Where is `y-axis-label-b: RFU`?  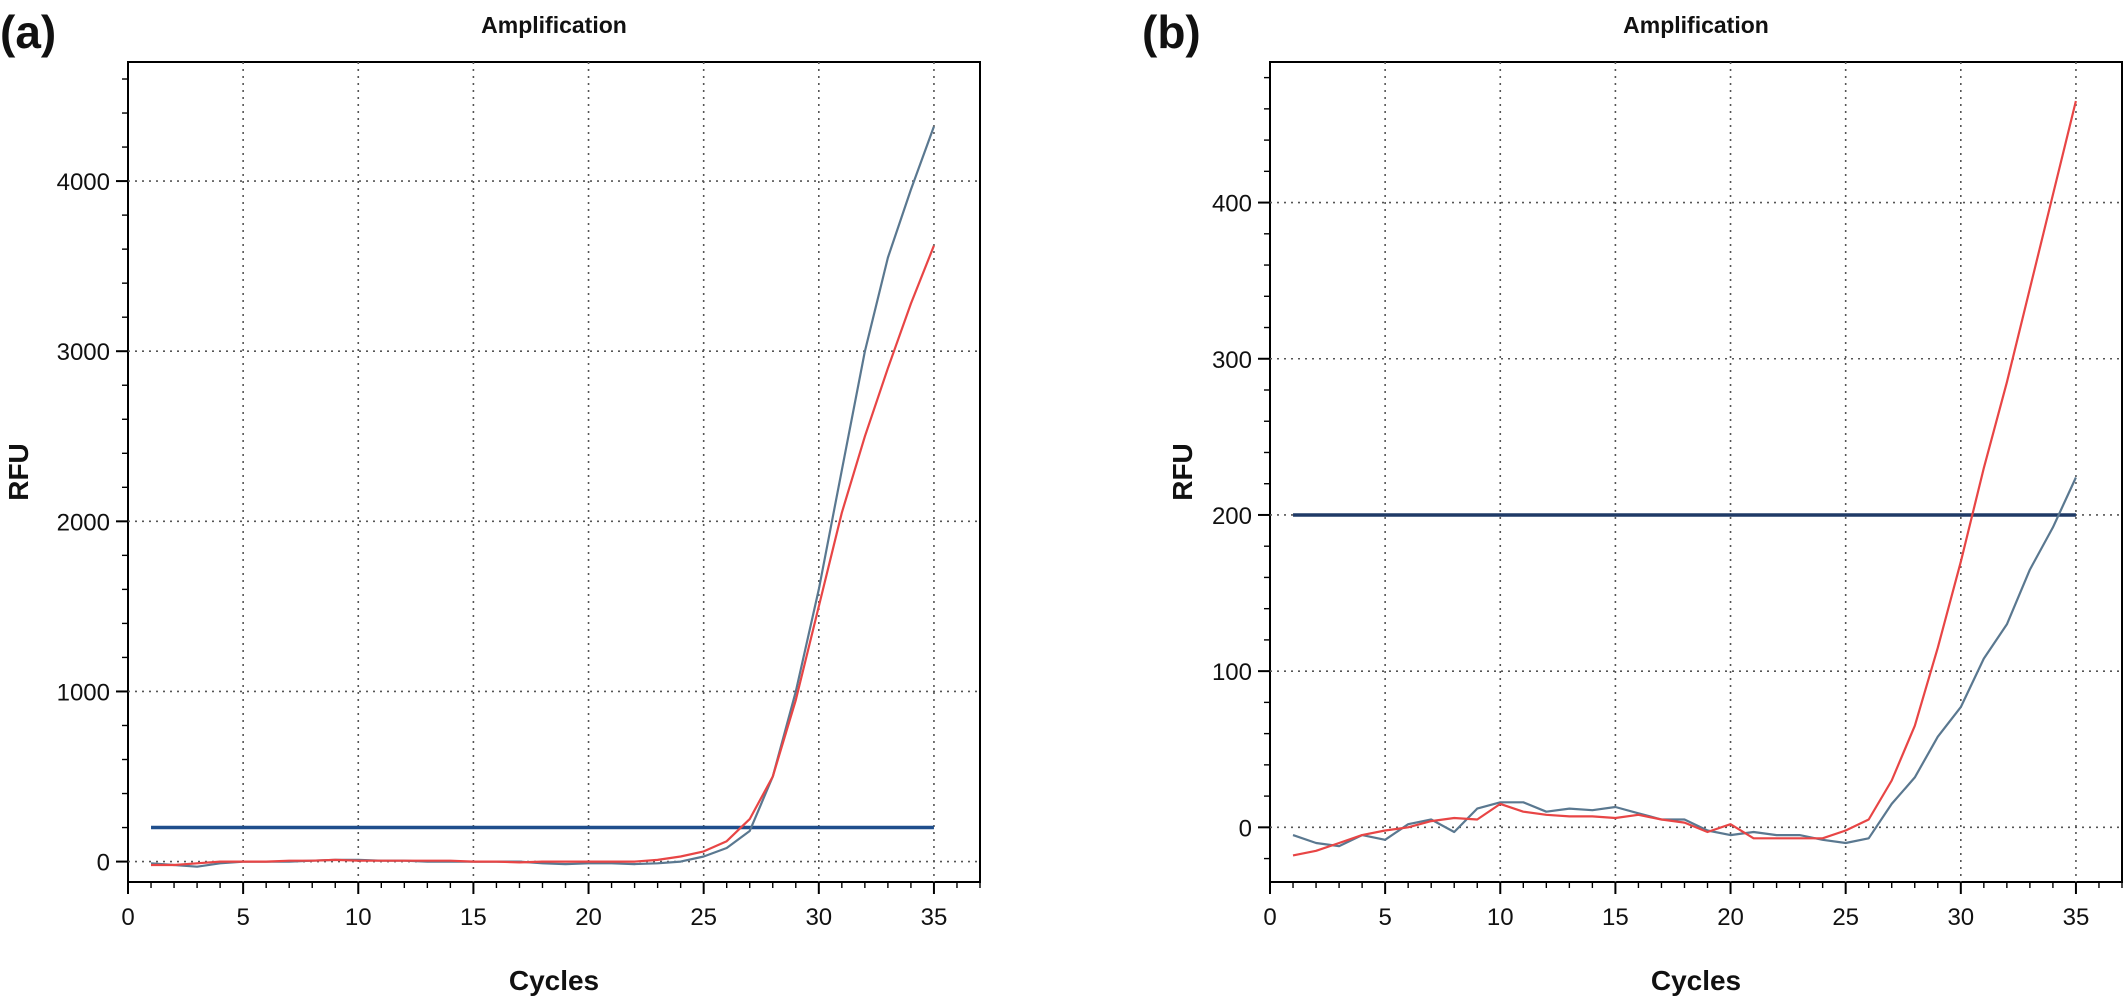 y-axis-label-b: RFU is located at coordinates (1182, 472).